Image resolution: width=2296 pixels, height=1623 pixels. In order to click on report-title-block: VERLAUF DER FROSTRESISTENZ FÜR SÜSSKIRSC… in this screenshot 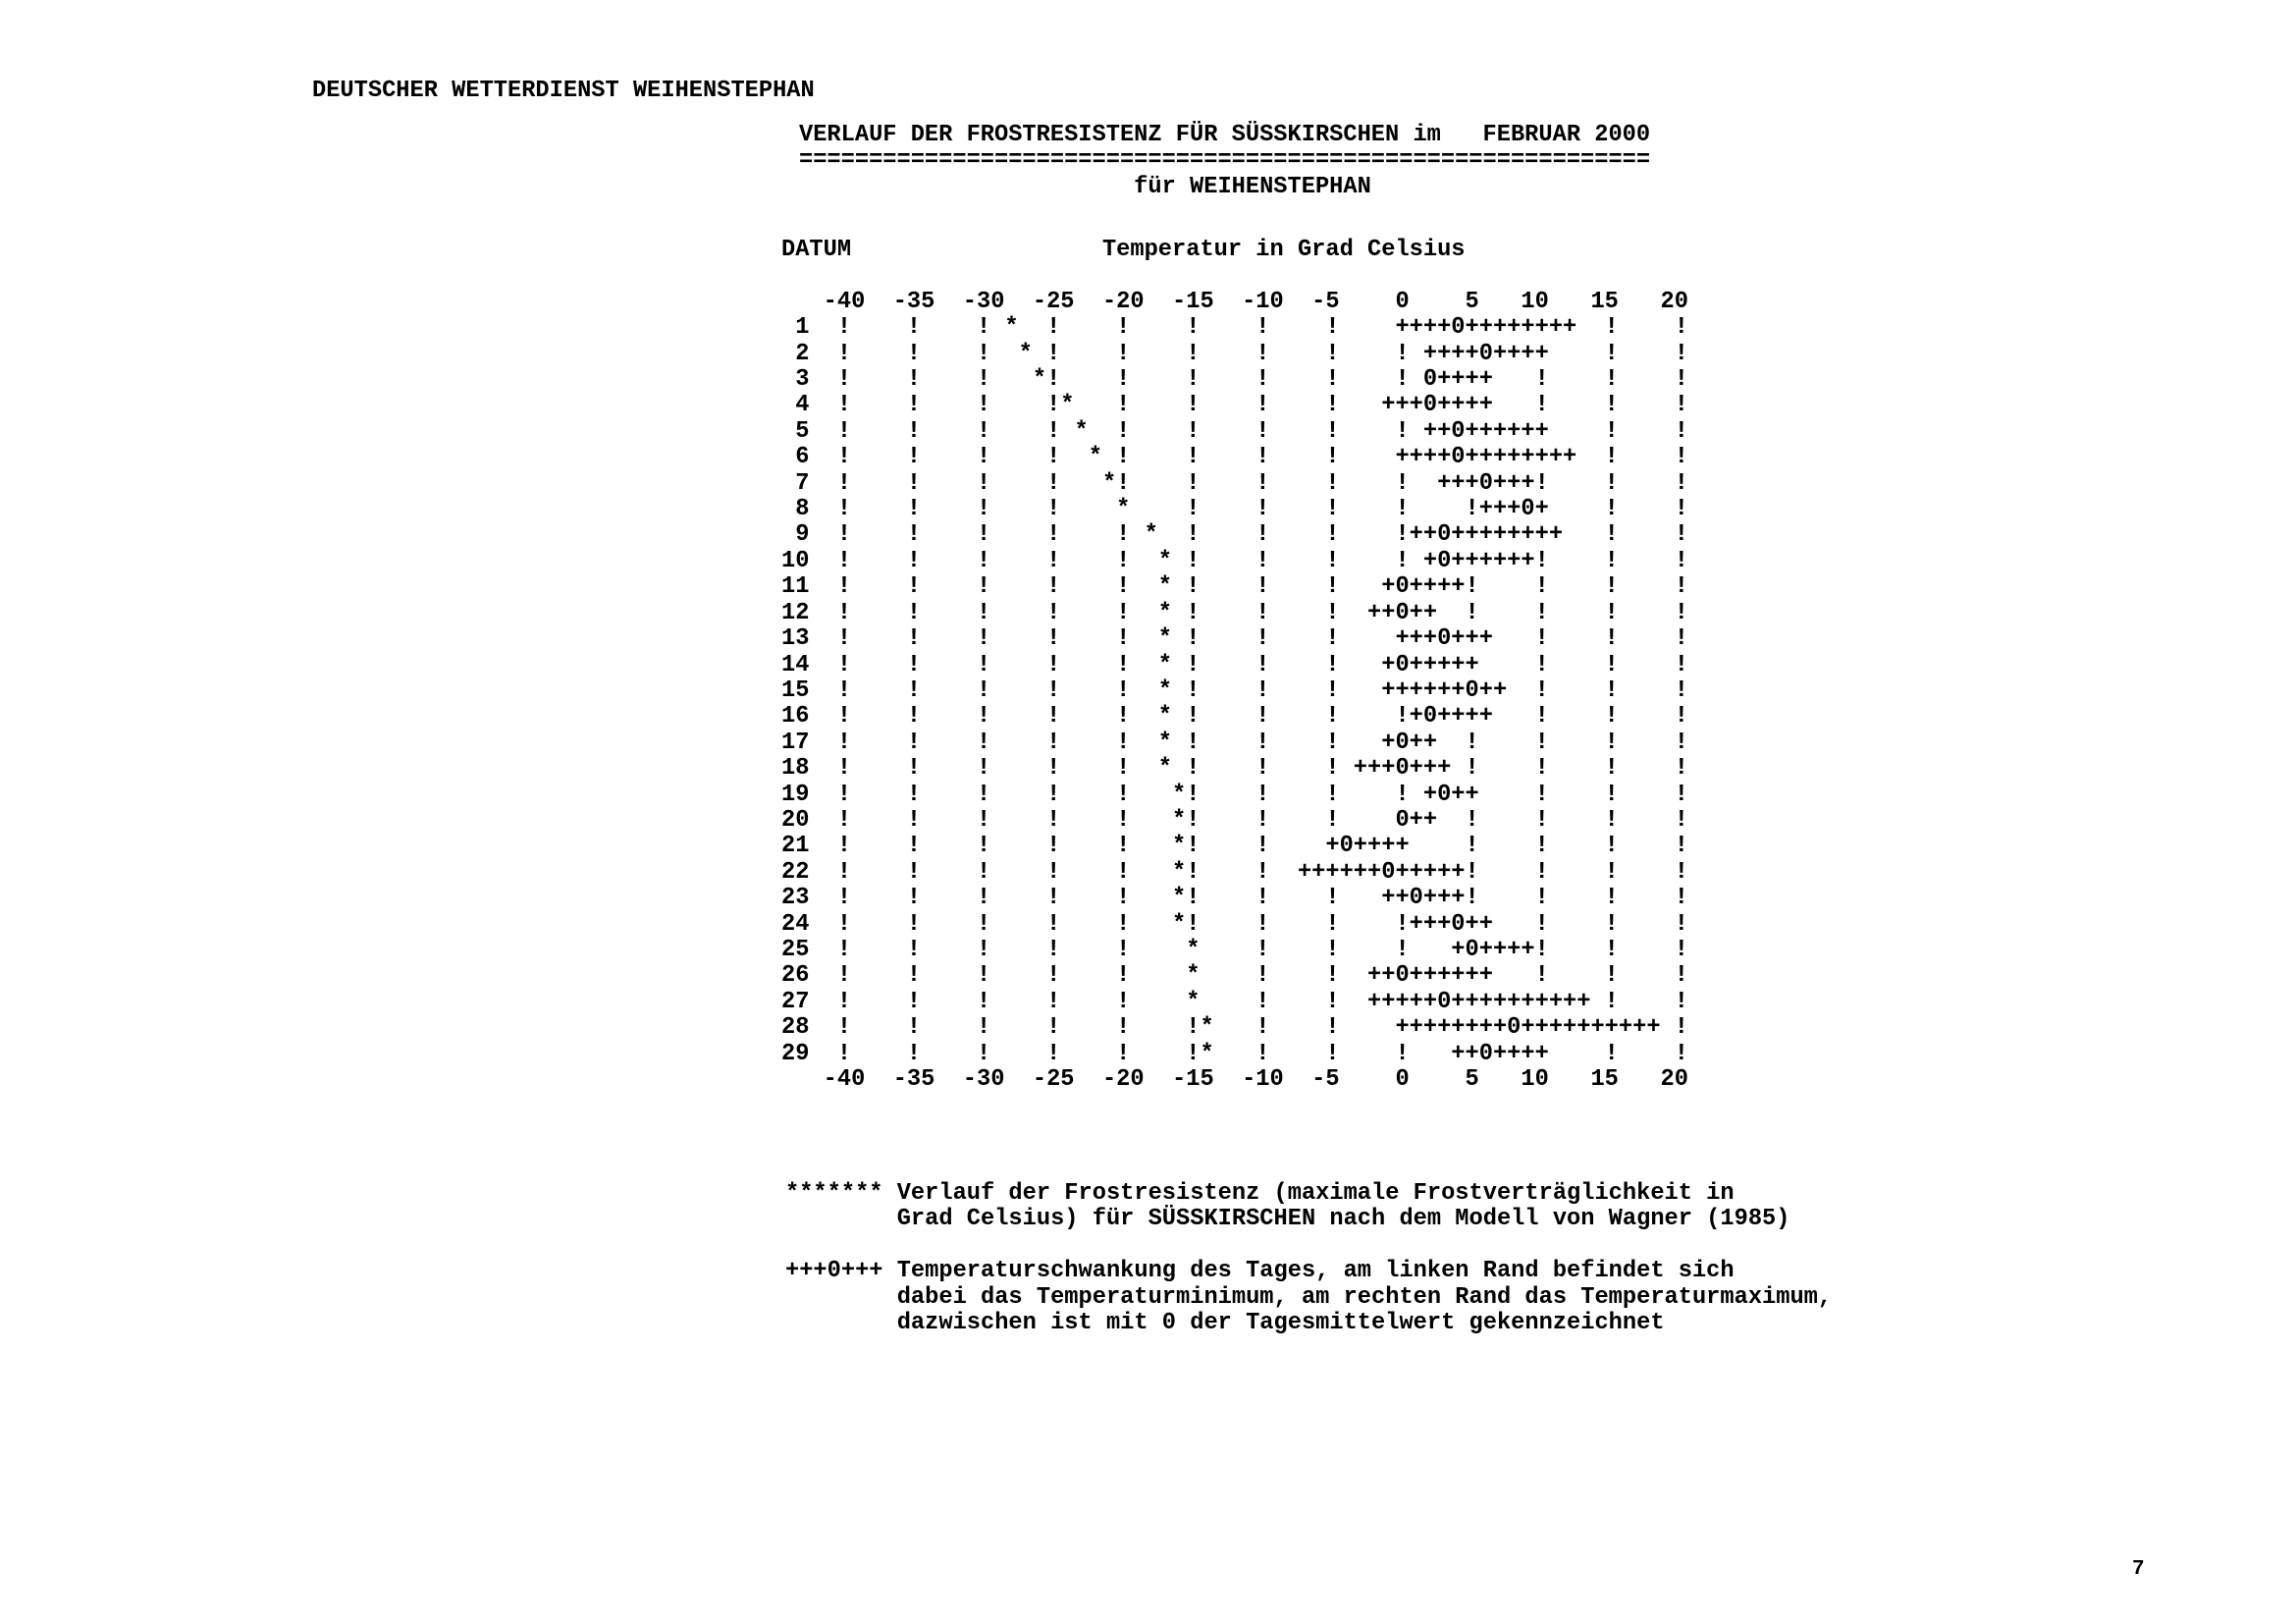, I will do `click(1225, 161)`.